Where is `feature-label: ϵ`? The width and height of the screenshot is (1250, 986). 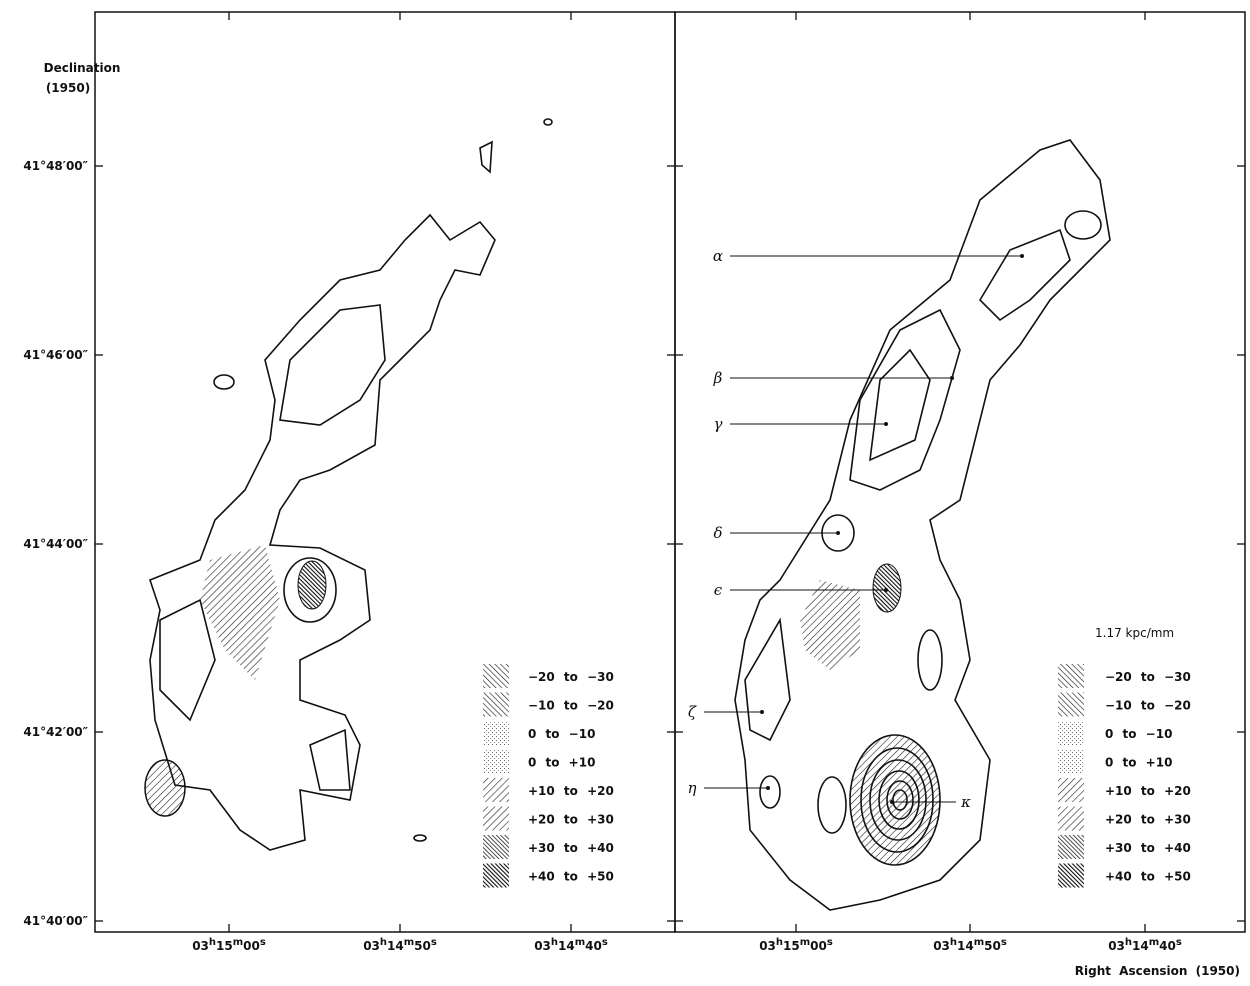 feature-label: ϵ is located at coordinates (718, 590).